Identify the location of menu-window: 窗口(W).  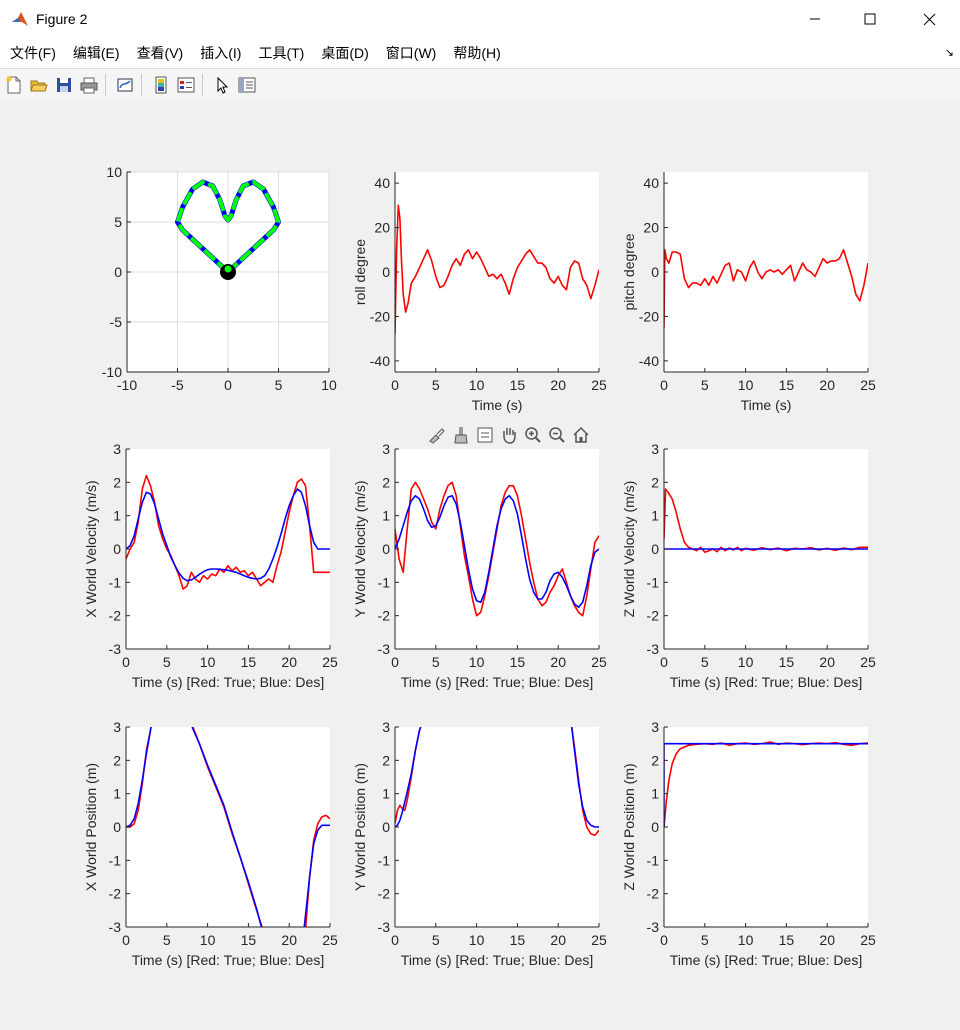
(411, 53).